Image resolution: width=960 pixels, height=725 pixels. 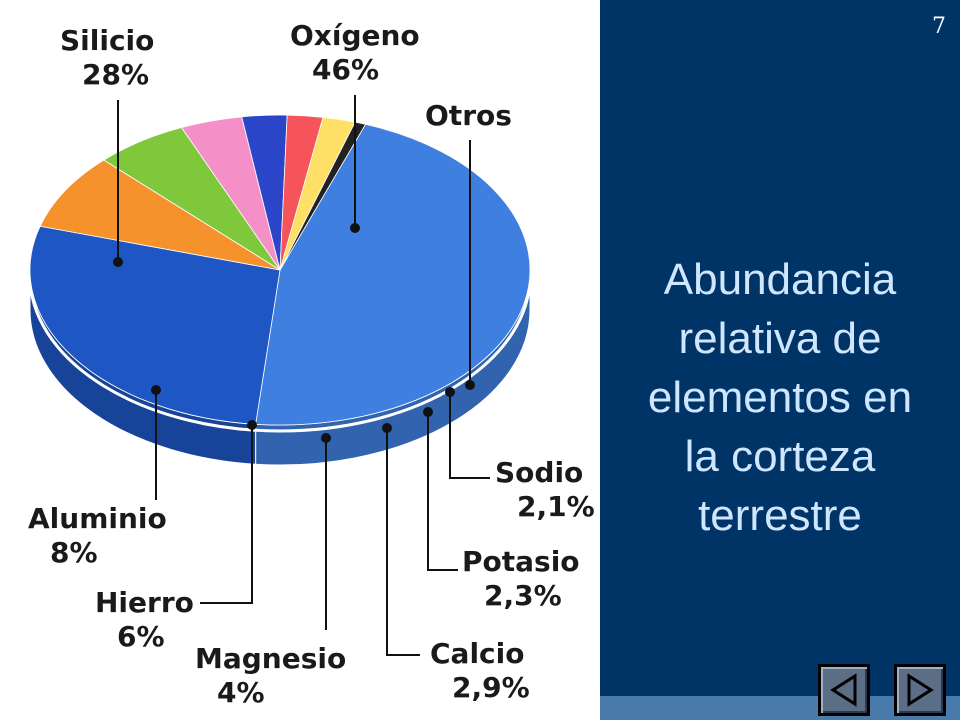 I want to click on slice-value-potasio: 2,3%, so click(x=523, y=595).